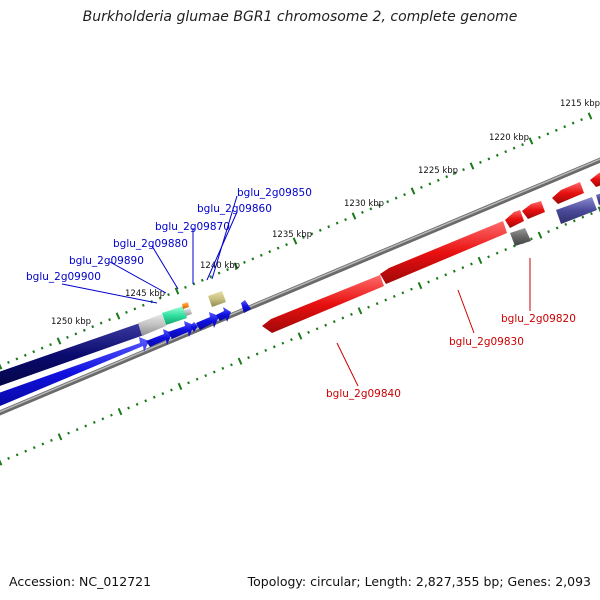 The height and width of the screenshot is (600, 600). I want to click on gene-label: bglu_2g09900, so click(63, 277).